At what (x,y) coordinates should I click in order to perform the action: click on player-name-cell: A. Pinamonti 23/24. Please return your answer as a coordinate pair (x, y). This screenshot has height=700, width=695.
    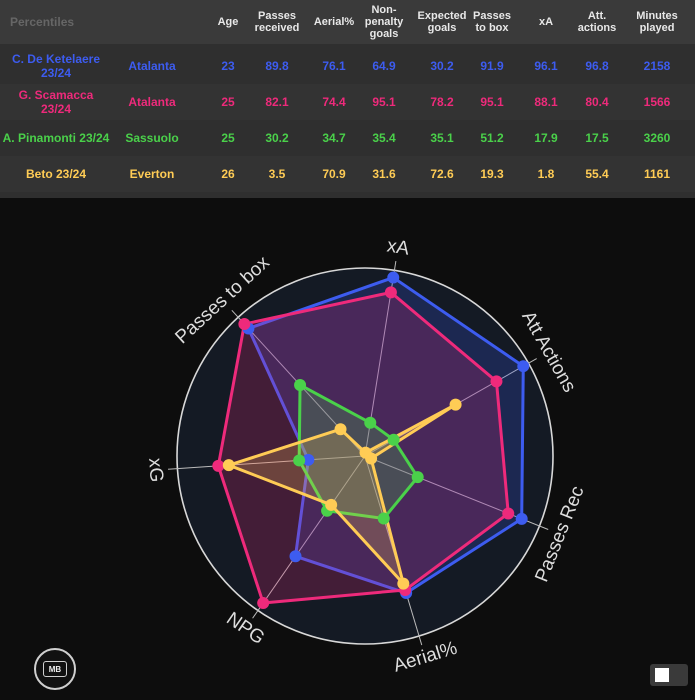
    Looking at the image, I should click on (56, 138).